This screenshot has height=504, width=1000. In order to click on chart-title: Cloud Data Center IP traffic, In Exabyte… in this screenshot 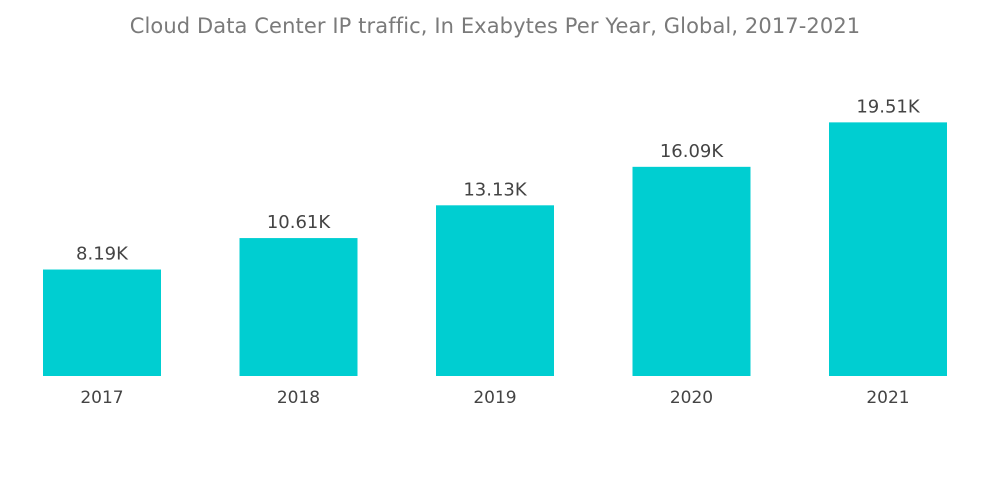, I will do `click(495, 26)`.